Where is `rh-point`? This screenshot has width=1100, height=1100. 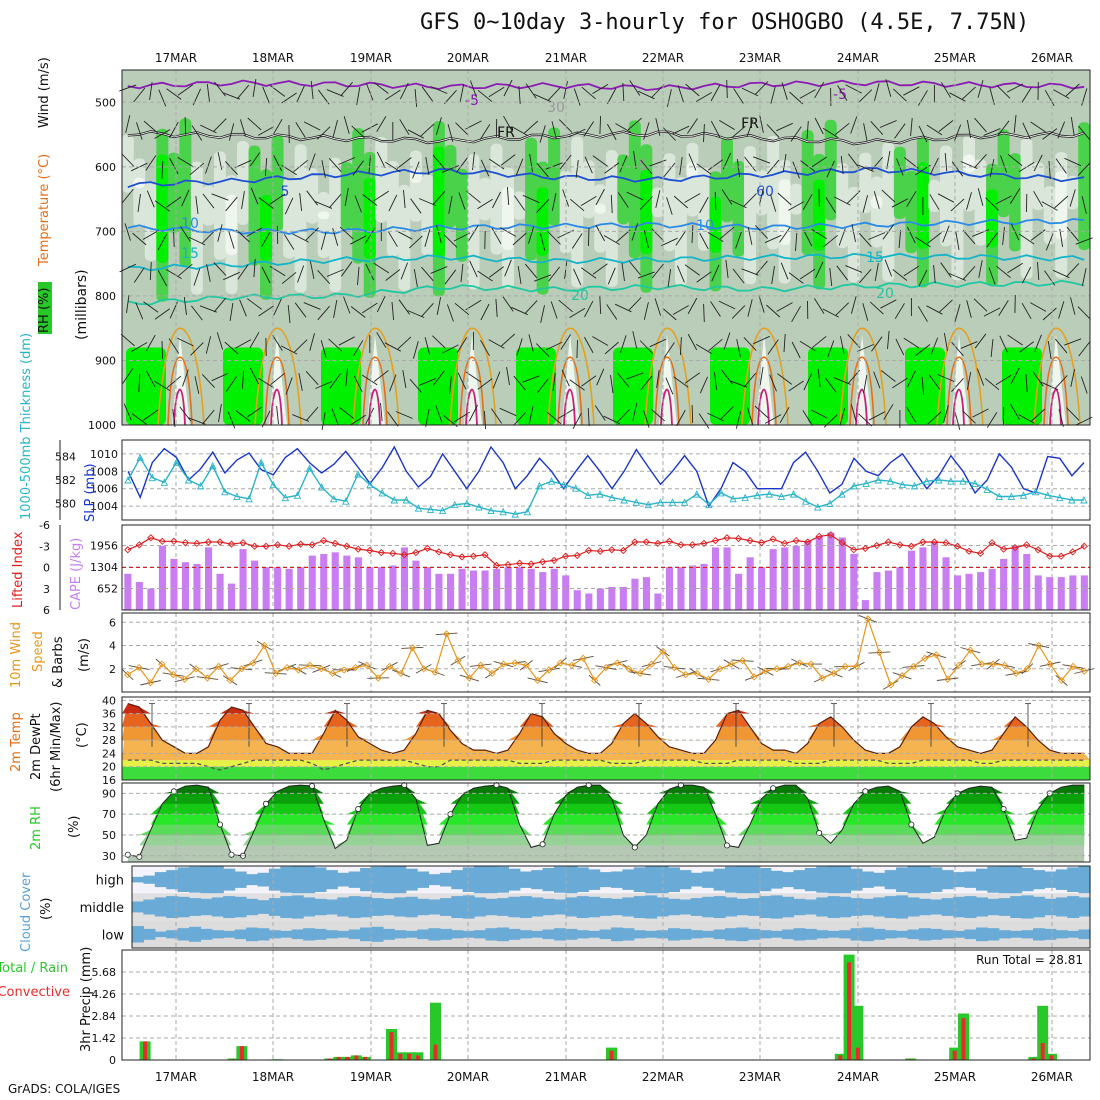 rh-point is located at coordinates (634, 847).